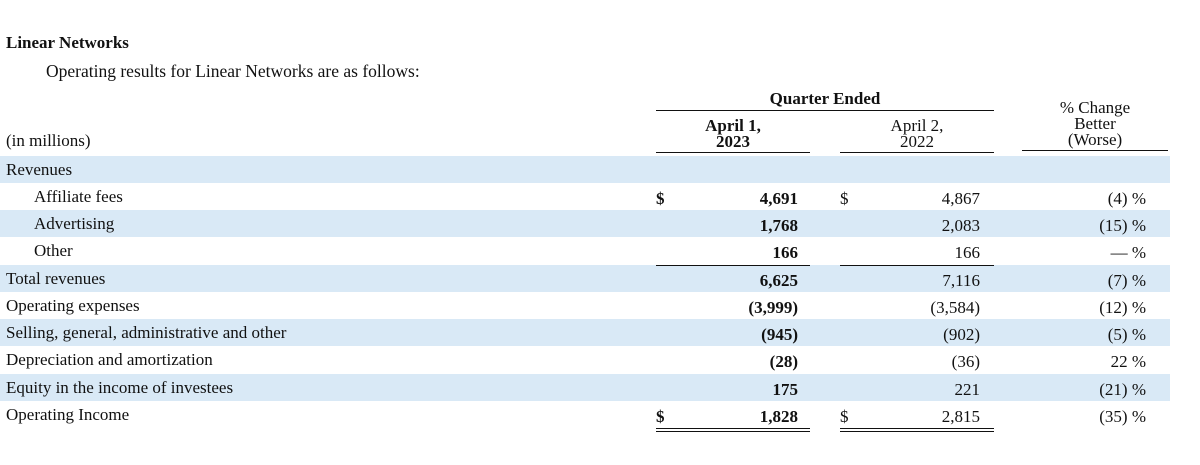 This screenshot has height=465, width=1200. I want to click on row-value-2022: 166, so click(967, 252).